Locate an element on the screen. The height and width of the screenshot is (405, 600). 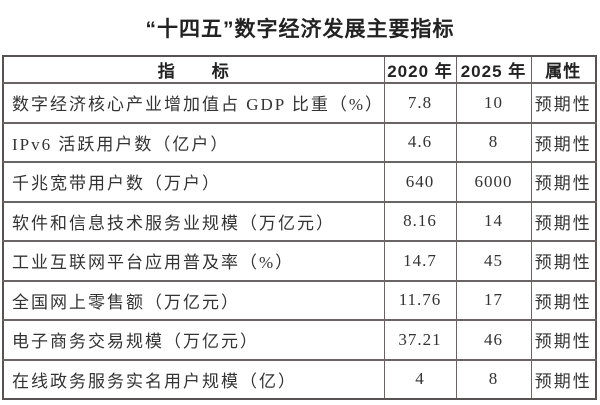
value-2020-cell: 14.7 is located at coordinates (420, 261).